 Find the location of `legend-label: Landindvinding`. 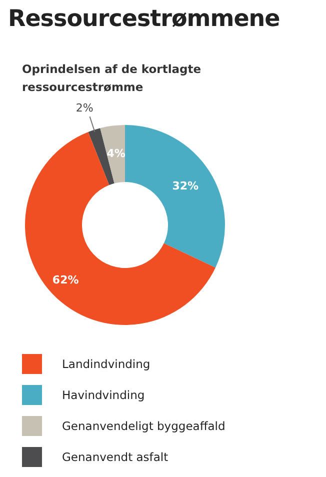

legend-label: Landindvinding is located at coordinates (106, 363).